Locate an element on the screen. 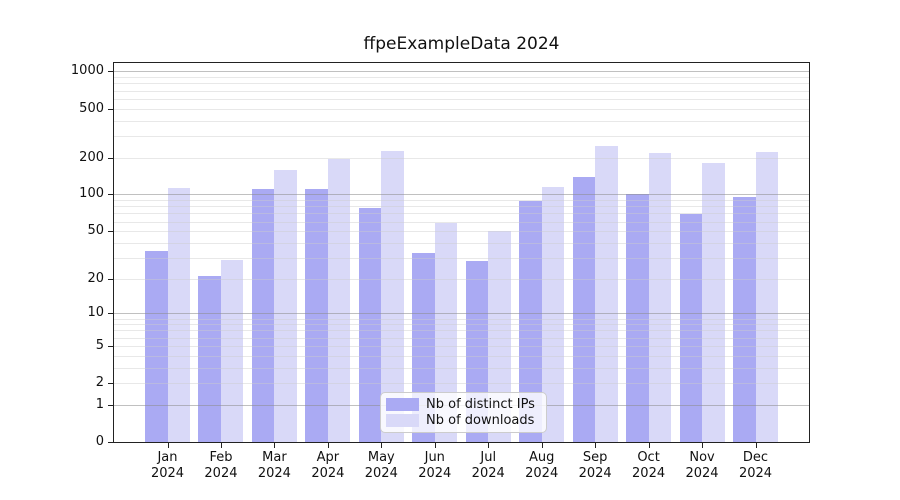 Image resolution: width=900 pixels, height=500 pixels. legend: Nb of distinct IPs Nb of downloads is located at coordinates (463, 412).